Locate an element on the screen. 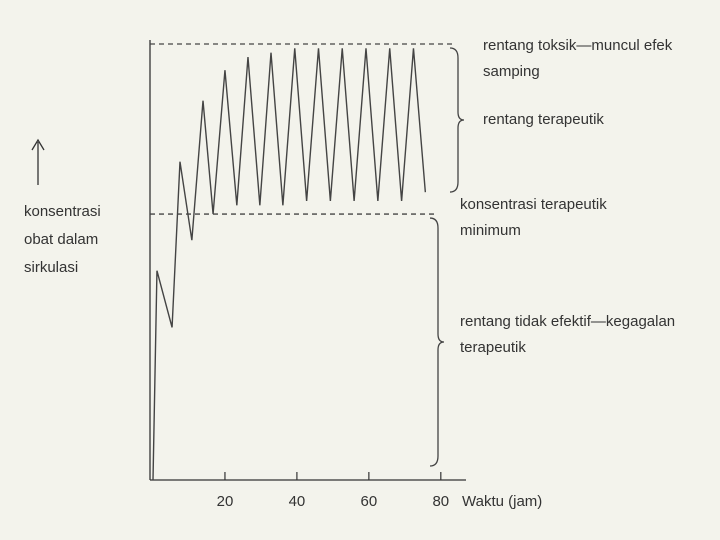 This screenshot has height=540, width=720. x-tick-label: 20 is located at coordinates (225, 501).